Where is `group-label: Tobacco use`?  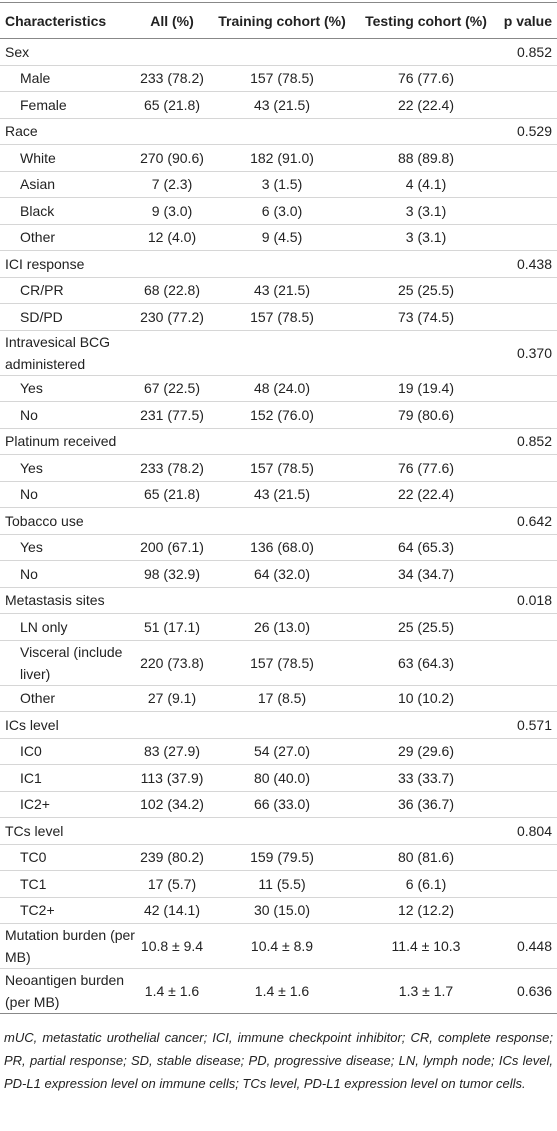
group-label: Tobacco use is located at coordinates (68, 521).